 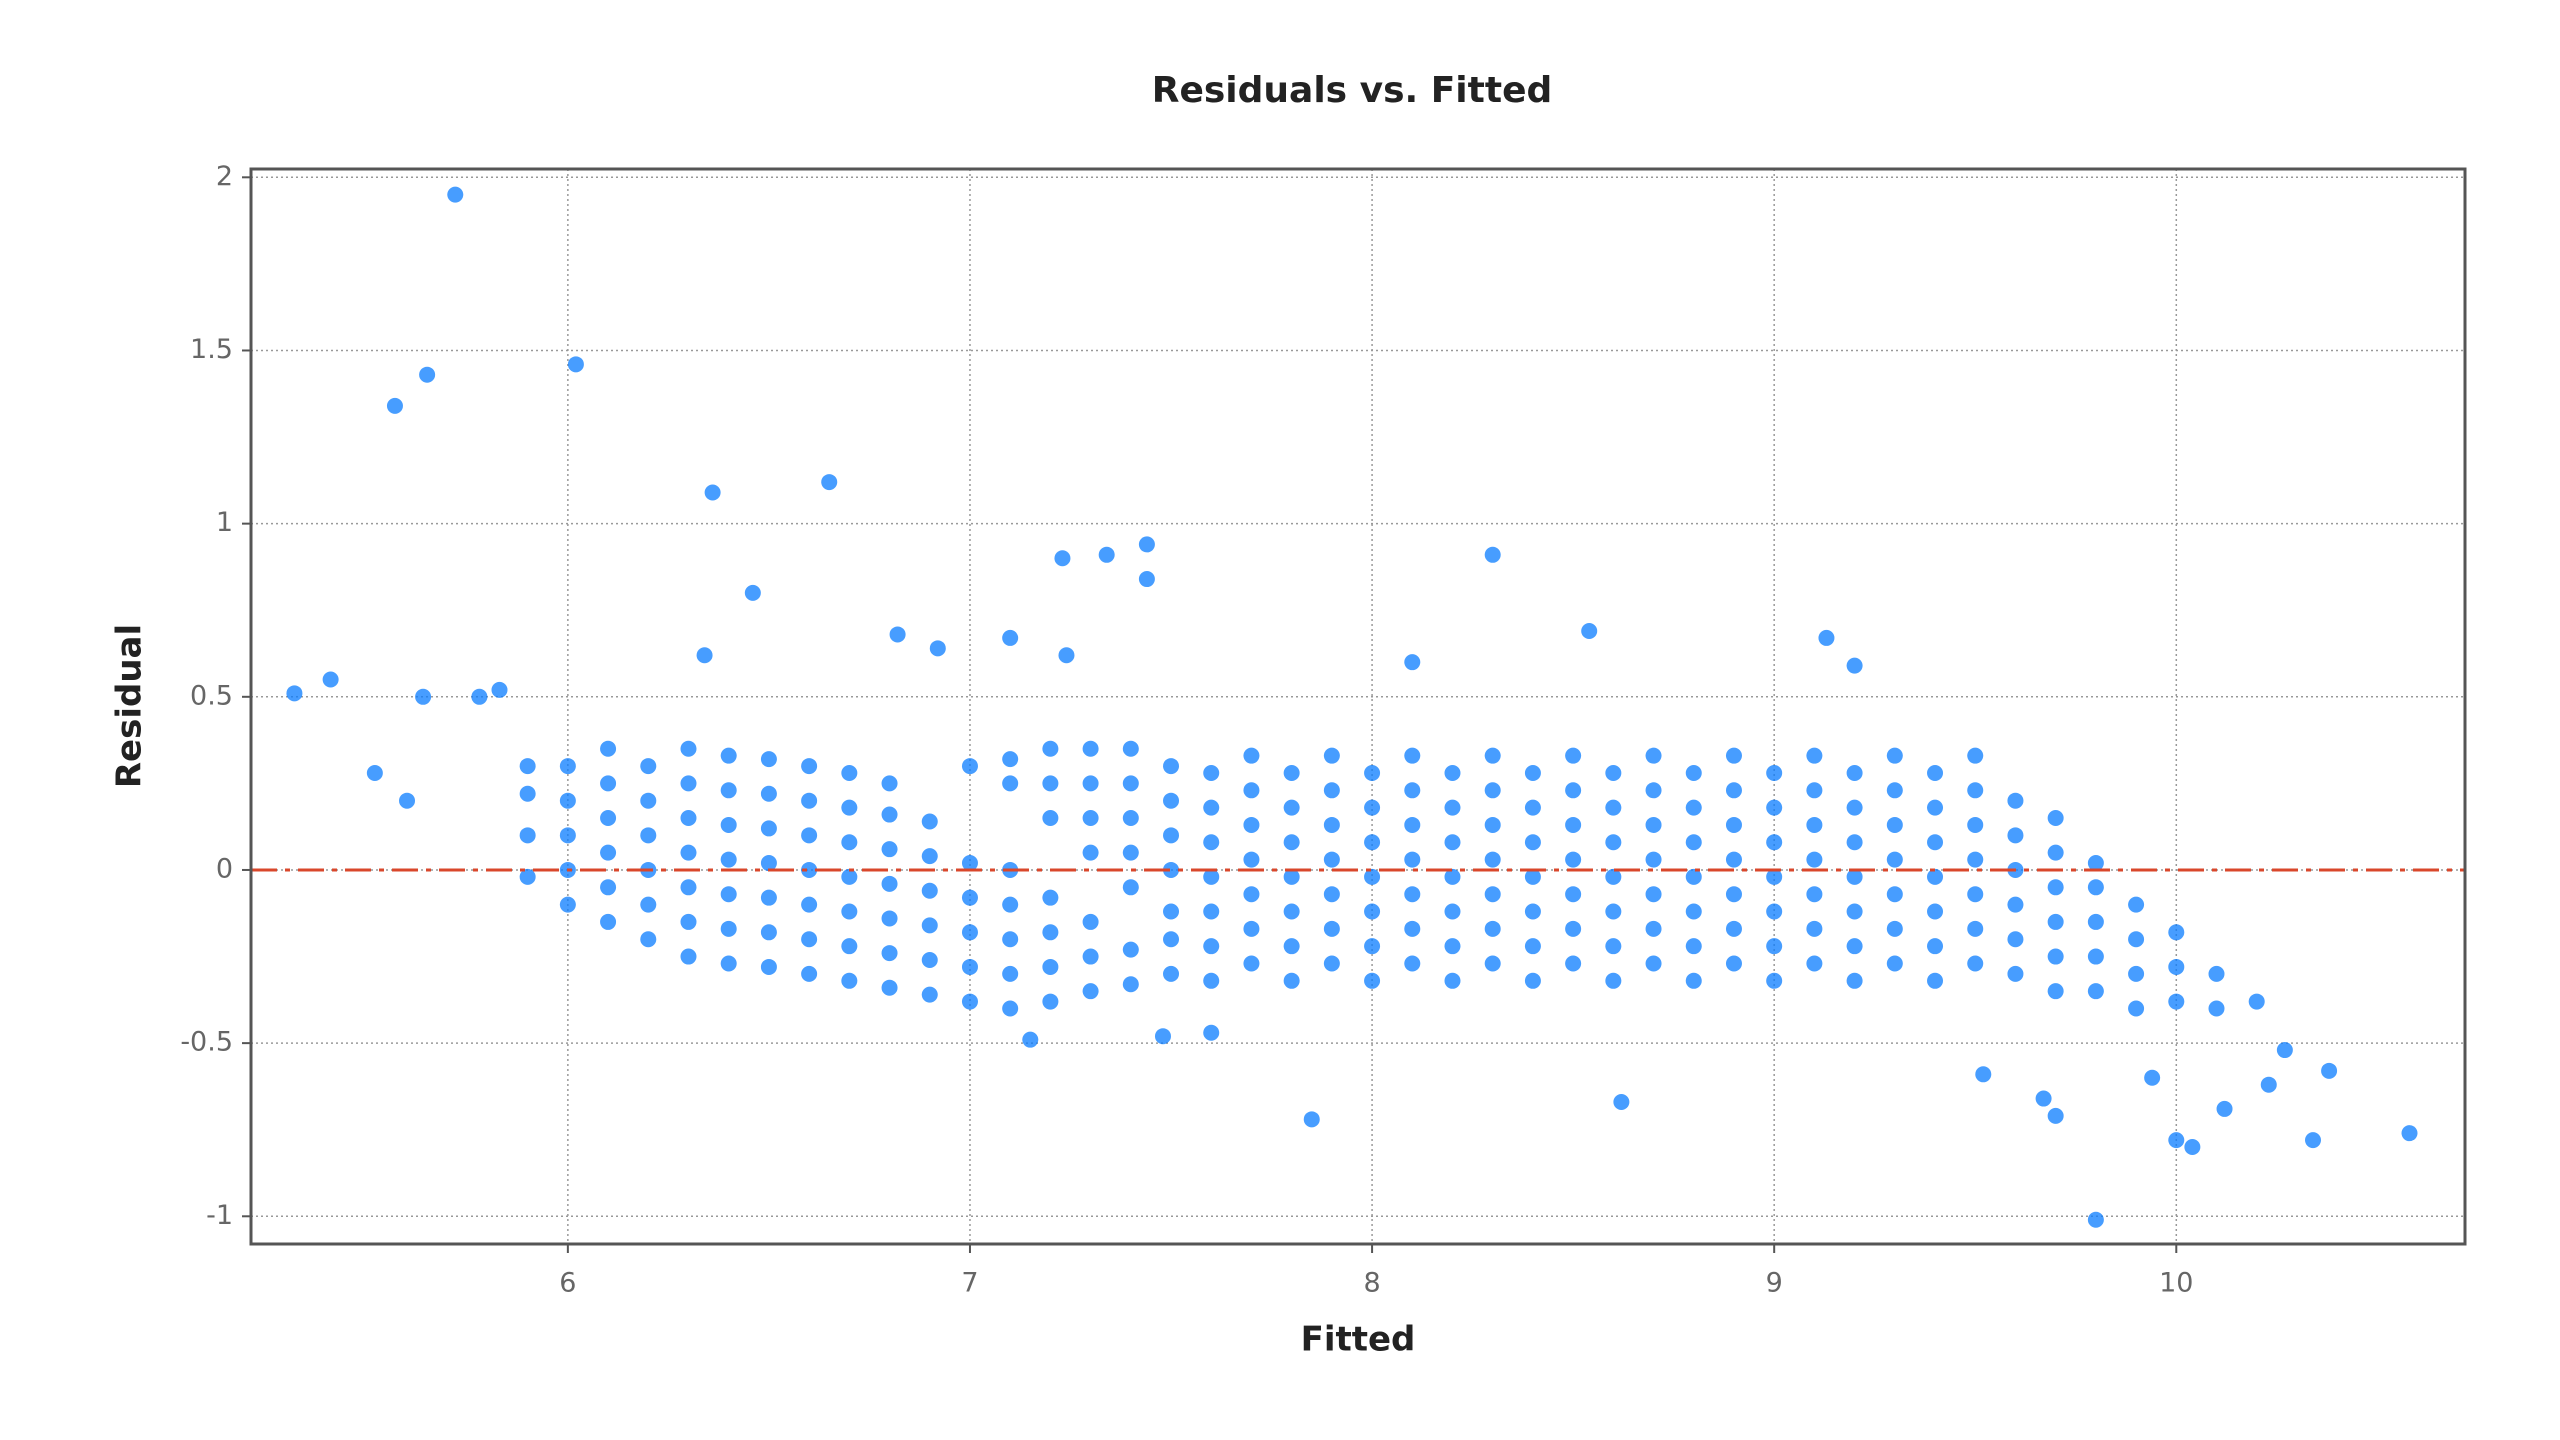 I want to click on x-tick-label: 10, so click(x=2176, y=1283).